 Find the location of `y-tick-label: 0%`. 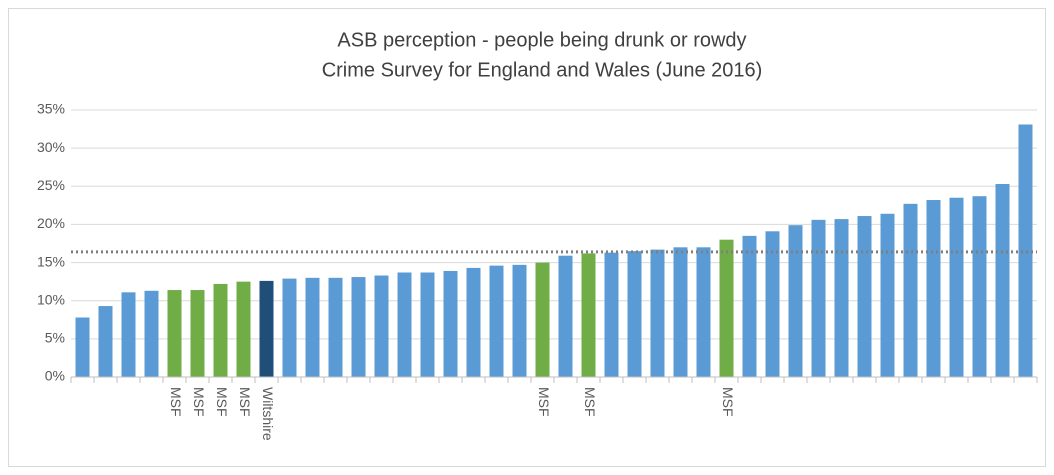

y-tick-label: 0% is located at coordinates (55, 376).